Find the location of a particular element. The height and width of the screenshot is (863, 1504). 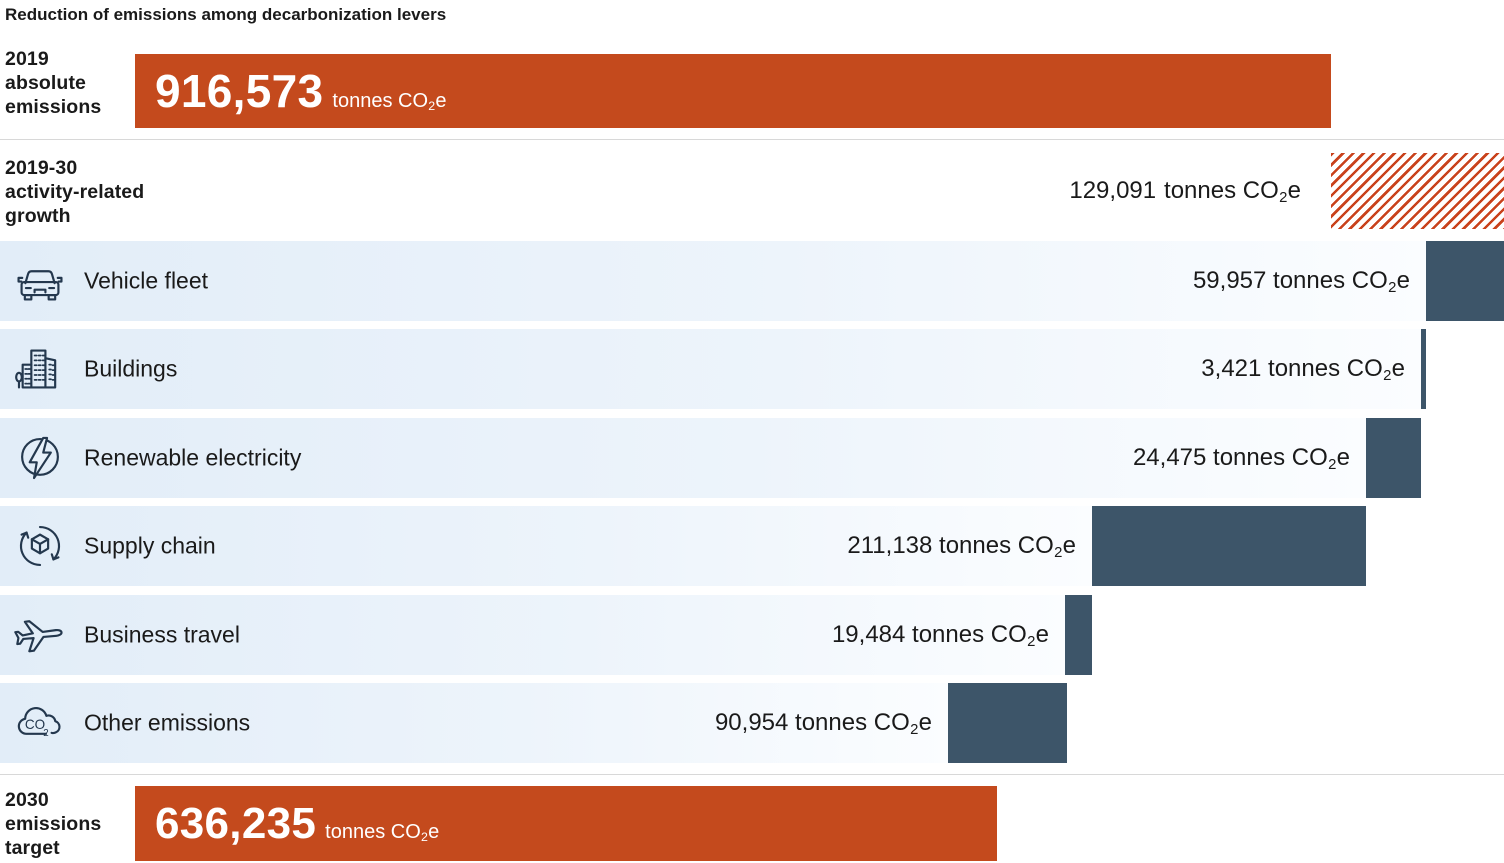

growth-label-line: 2019-30 is located at coordinates (41, 168).